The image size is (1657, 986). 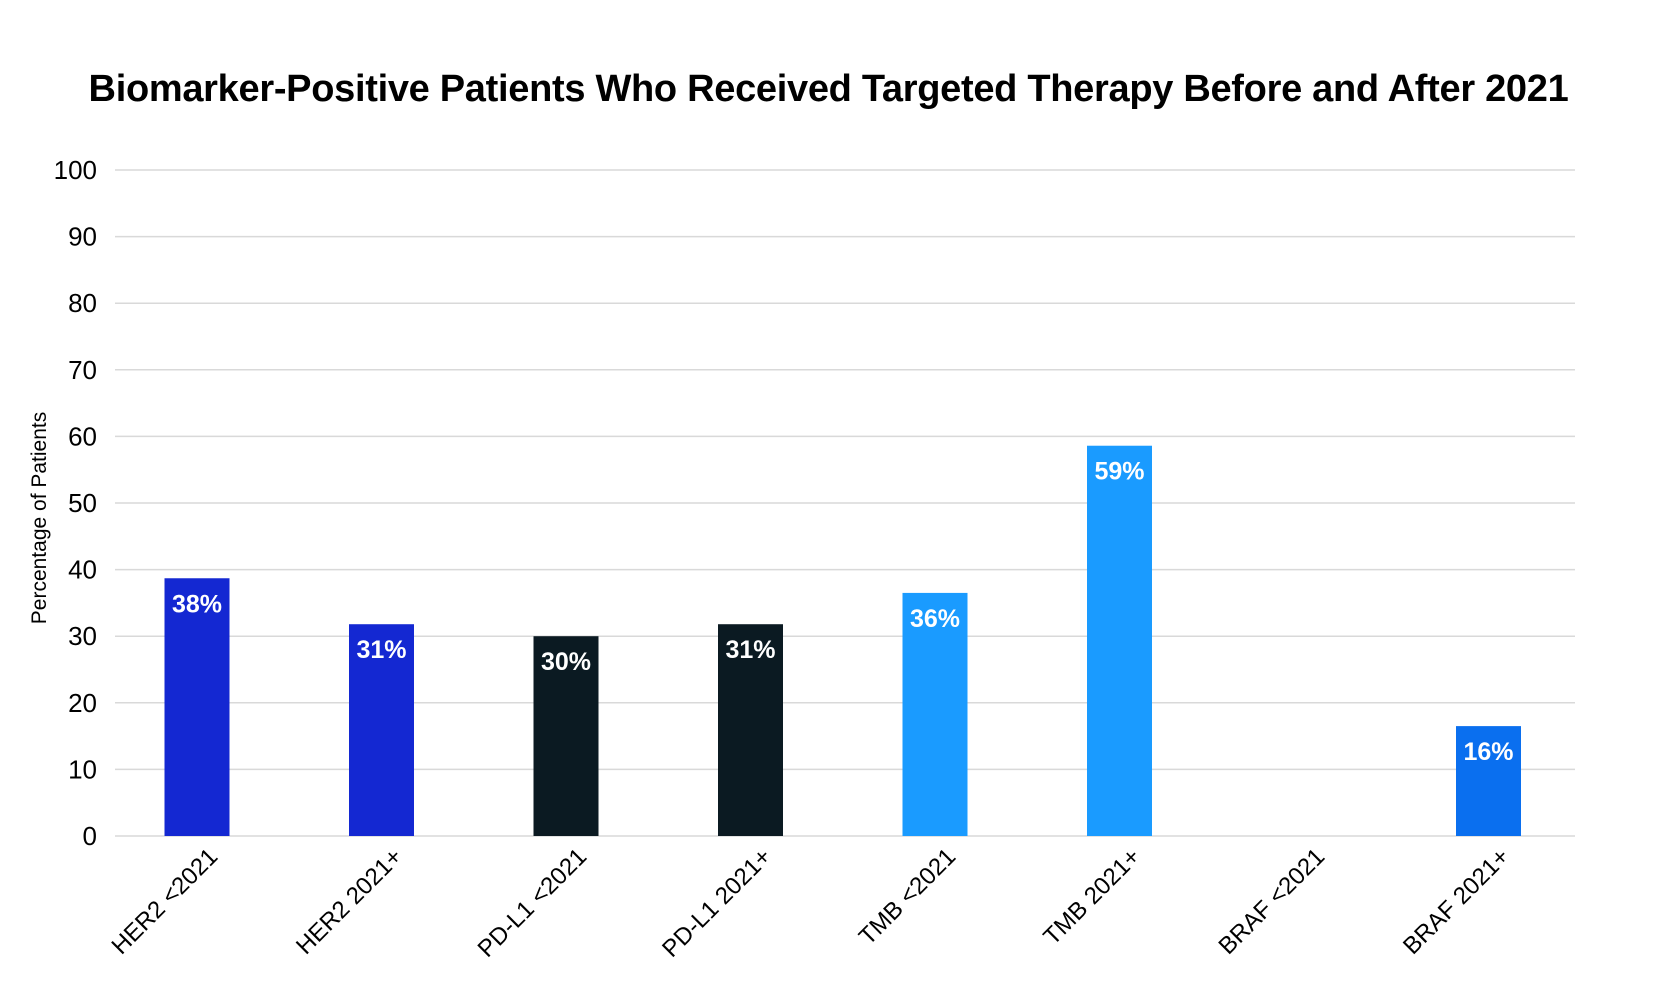 I want to click on x-category-label: HER2 <2021, so click(x=165, y=901).